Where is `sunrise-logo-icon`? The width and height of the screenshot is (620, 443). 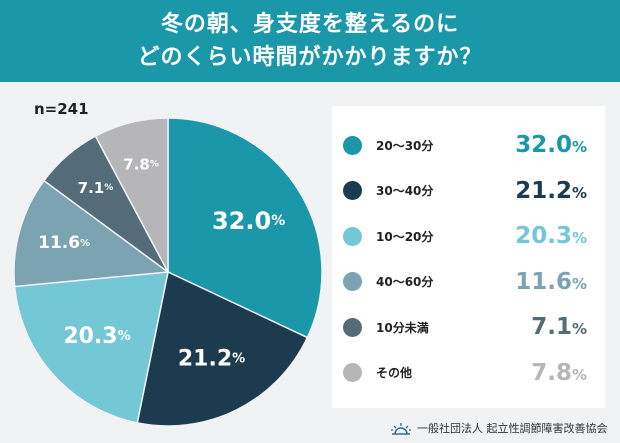 sunrise-logo-icon is located at coordinates (401, 429).